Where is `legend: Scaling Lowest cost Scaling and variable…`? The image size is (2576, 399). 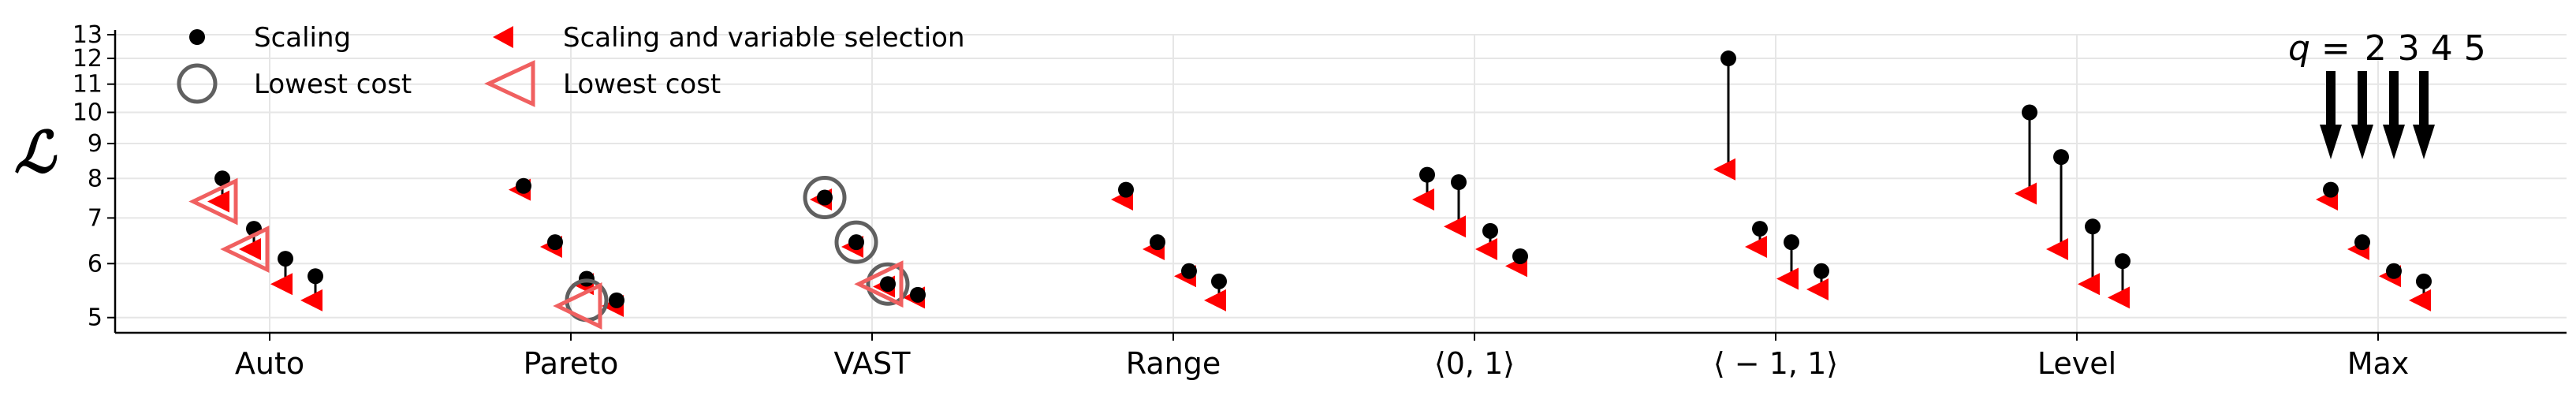 legend: Scaling Lowest cost Scaling and variable… is located at coordinates (571, 64).